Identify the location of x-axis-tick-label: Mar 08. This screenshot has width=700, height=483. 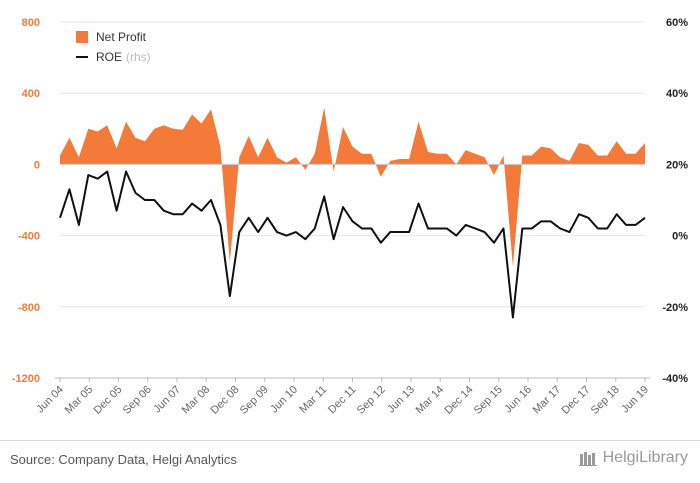
(196, 400).